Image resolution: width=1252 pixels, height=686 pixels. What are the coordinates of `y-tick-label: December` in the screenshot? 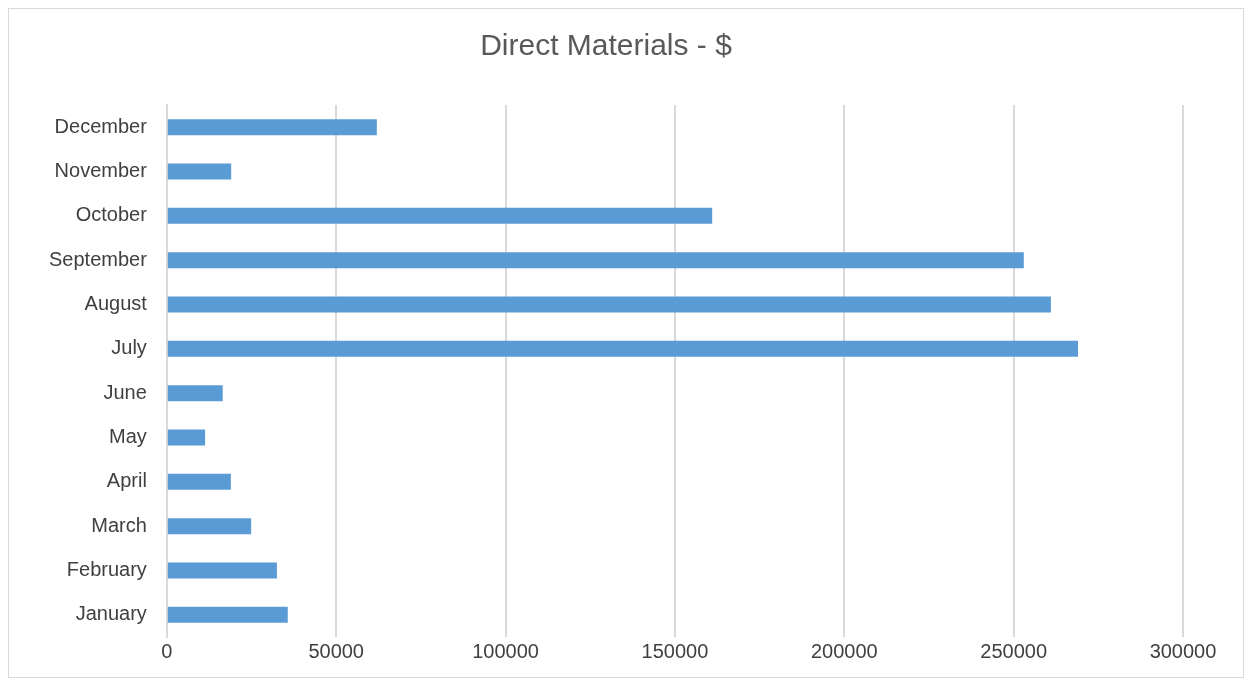 It's located at (101, 125).